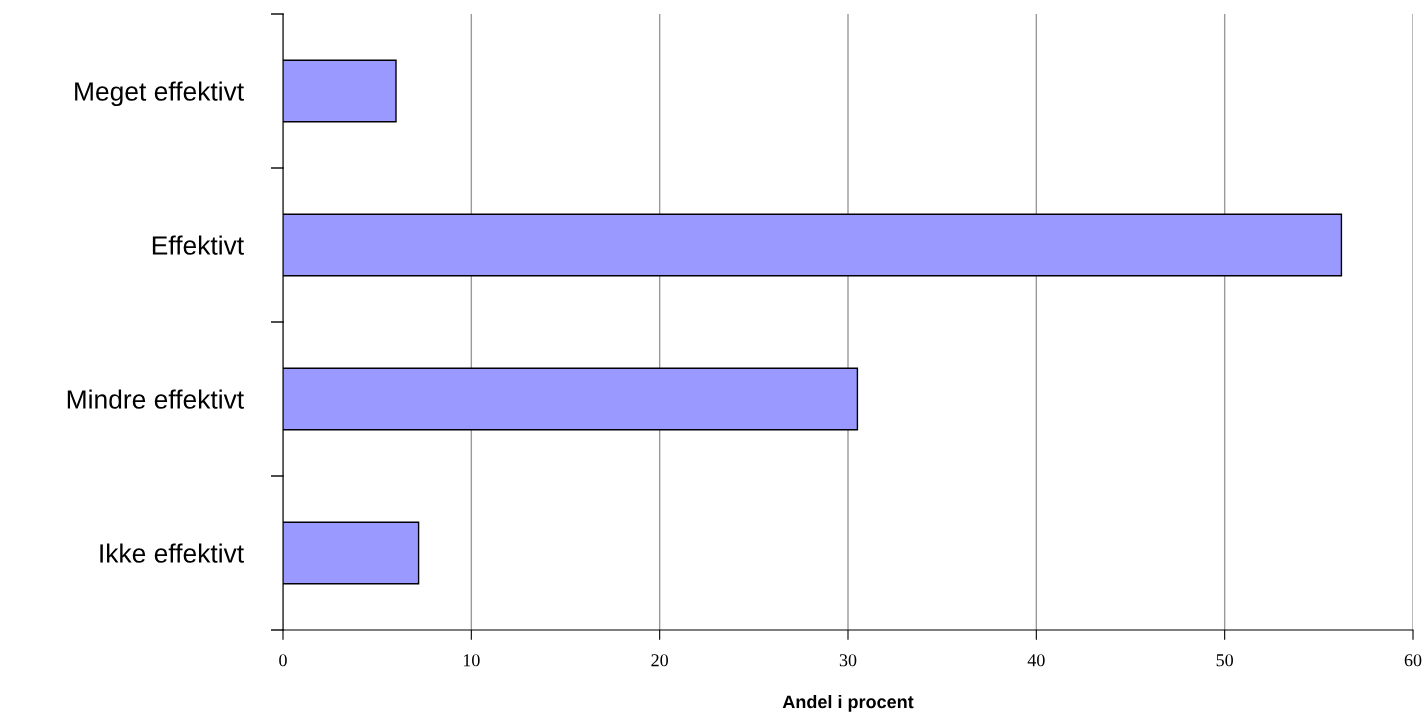 The width and height of the screenshot is (1427, 718). Describe the element at coordinates (172, 553) in the screenshot. I see `y-tick-label: Ikke effektivt` at that location.